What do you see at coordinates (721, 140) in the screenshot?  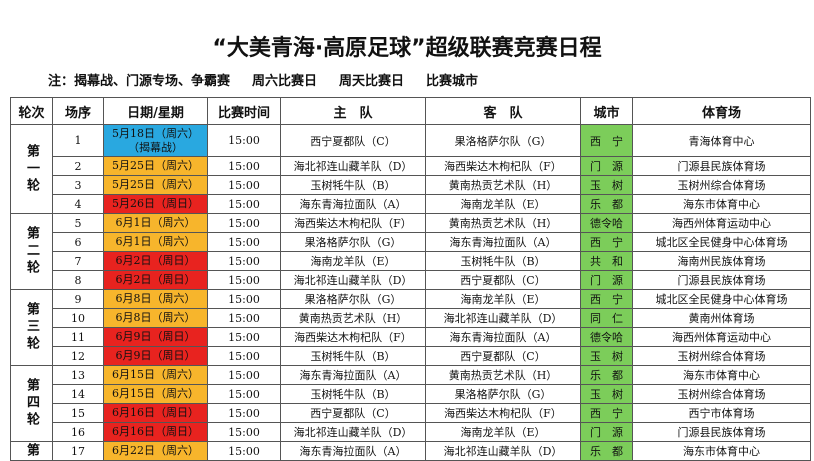 I see `venue: 青海体育中心` at bounding box center [721, 140].